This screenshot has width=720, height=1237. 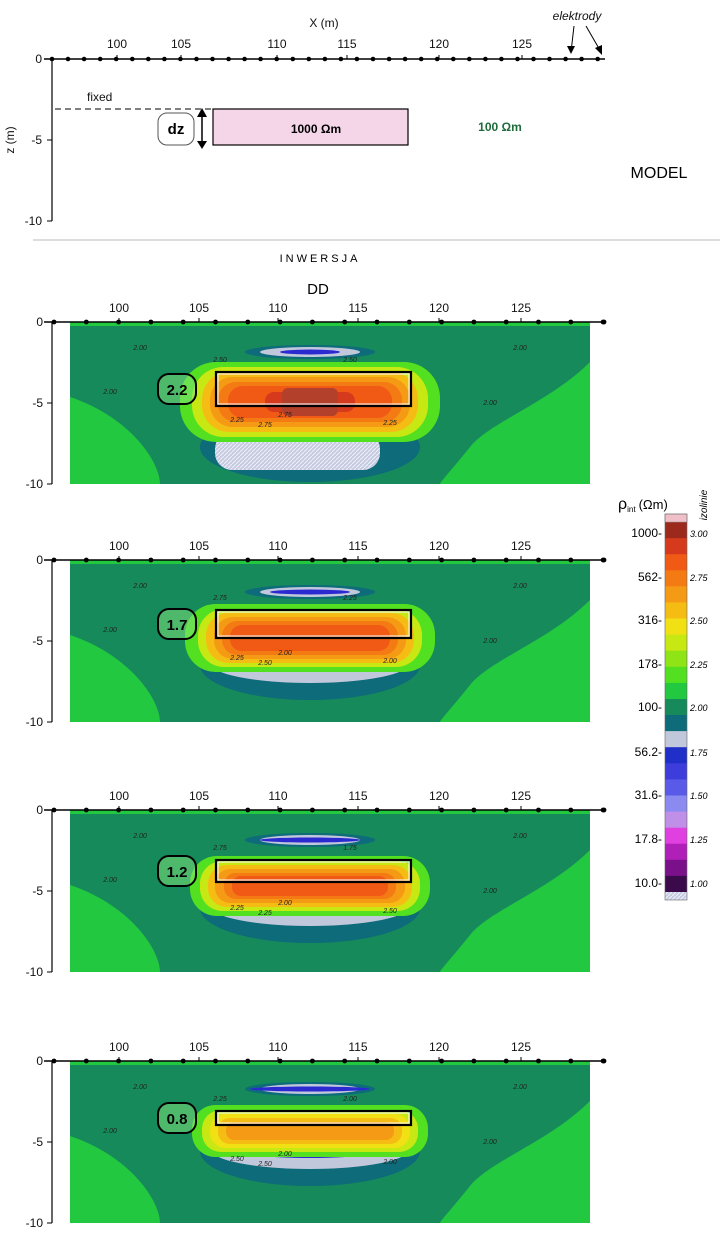 What do you see at coordinates (648, 752) in the screenshot?
I see `legend-resistivity-tick: 56.2-` at bounding box center [648, 752].